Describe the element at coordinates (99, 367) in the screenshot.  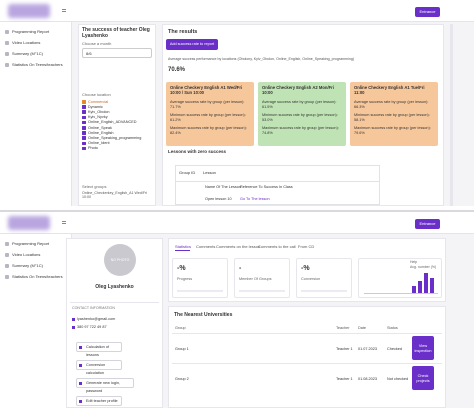
I see `profile-button: Conversion calculation` at that location.